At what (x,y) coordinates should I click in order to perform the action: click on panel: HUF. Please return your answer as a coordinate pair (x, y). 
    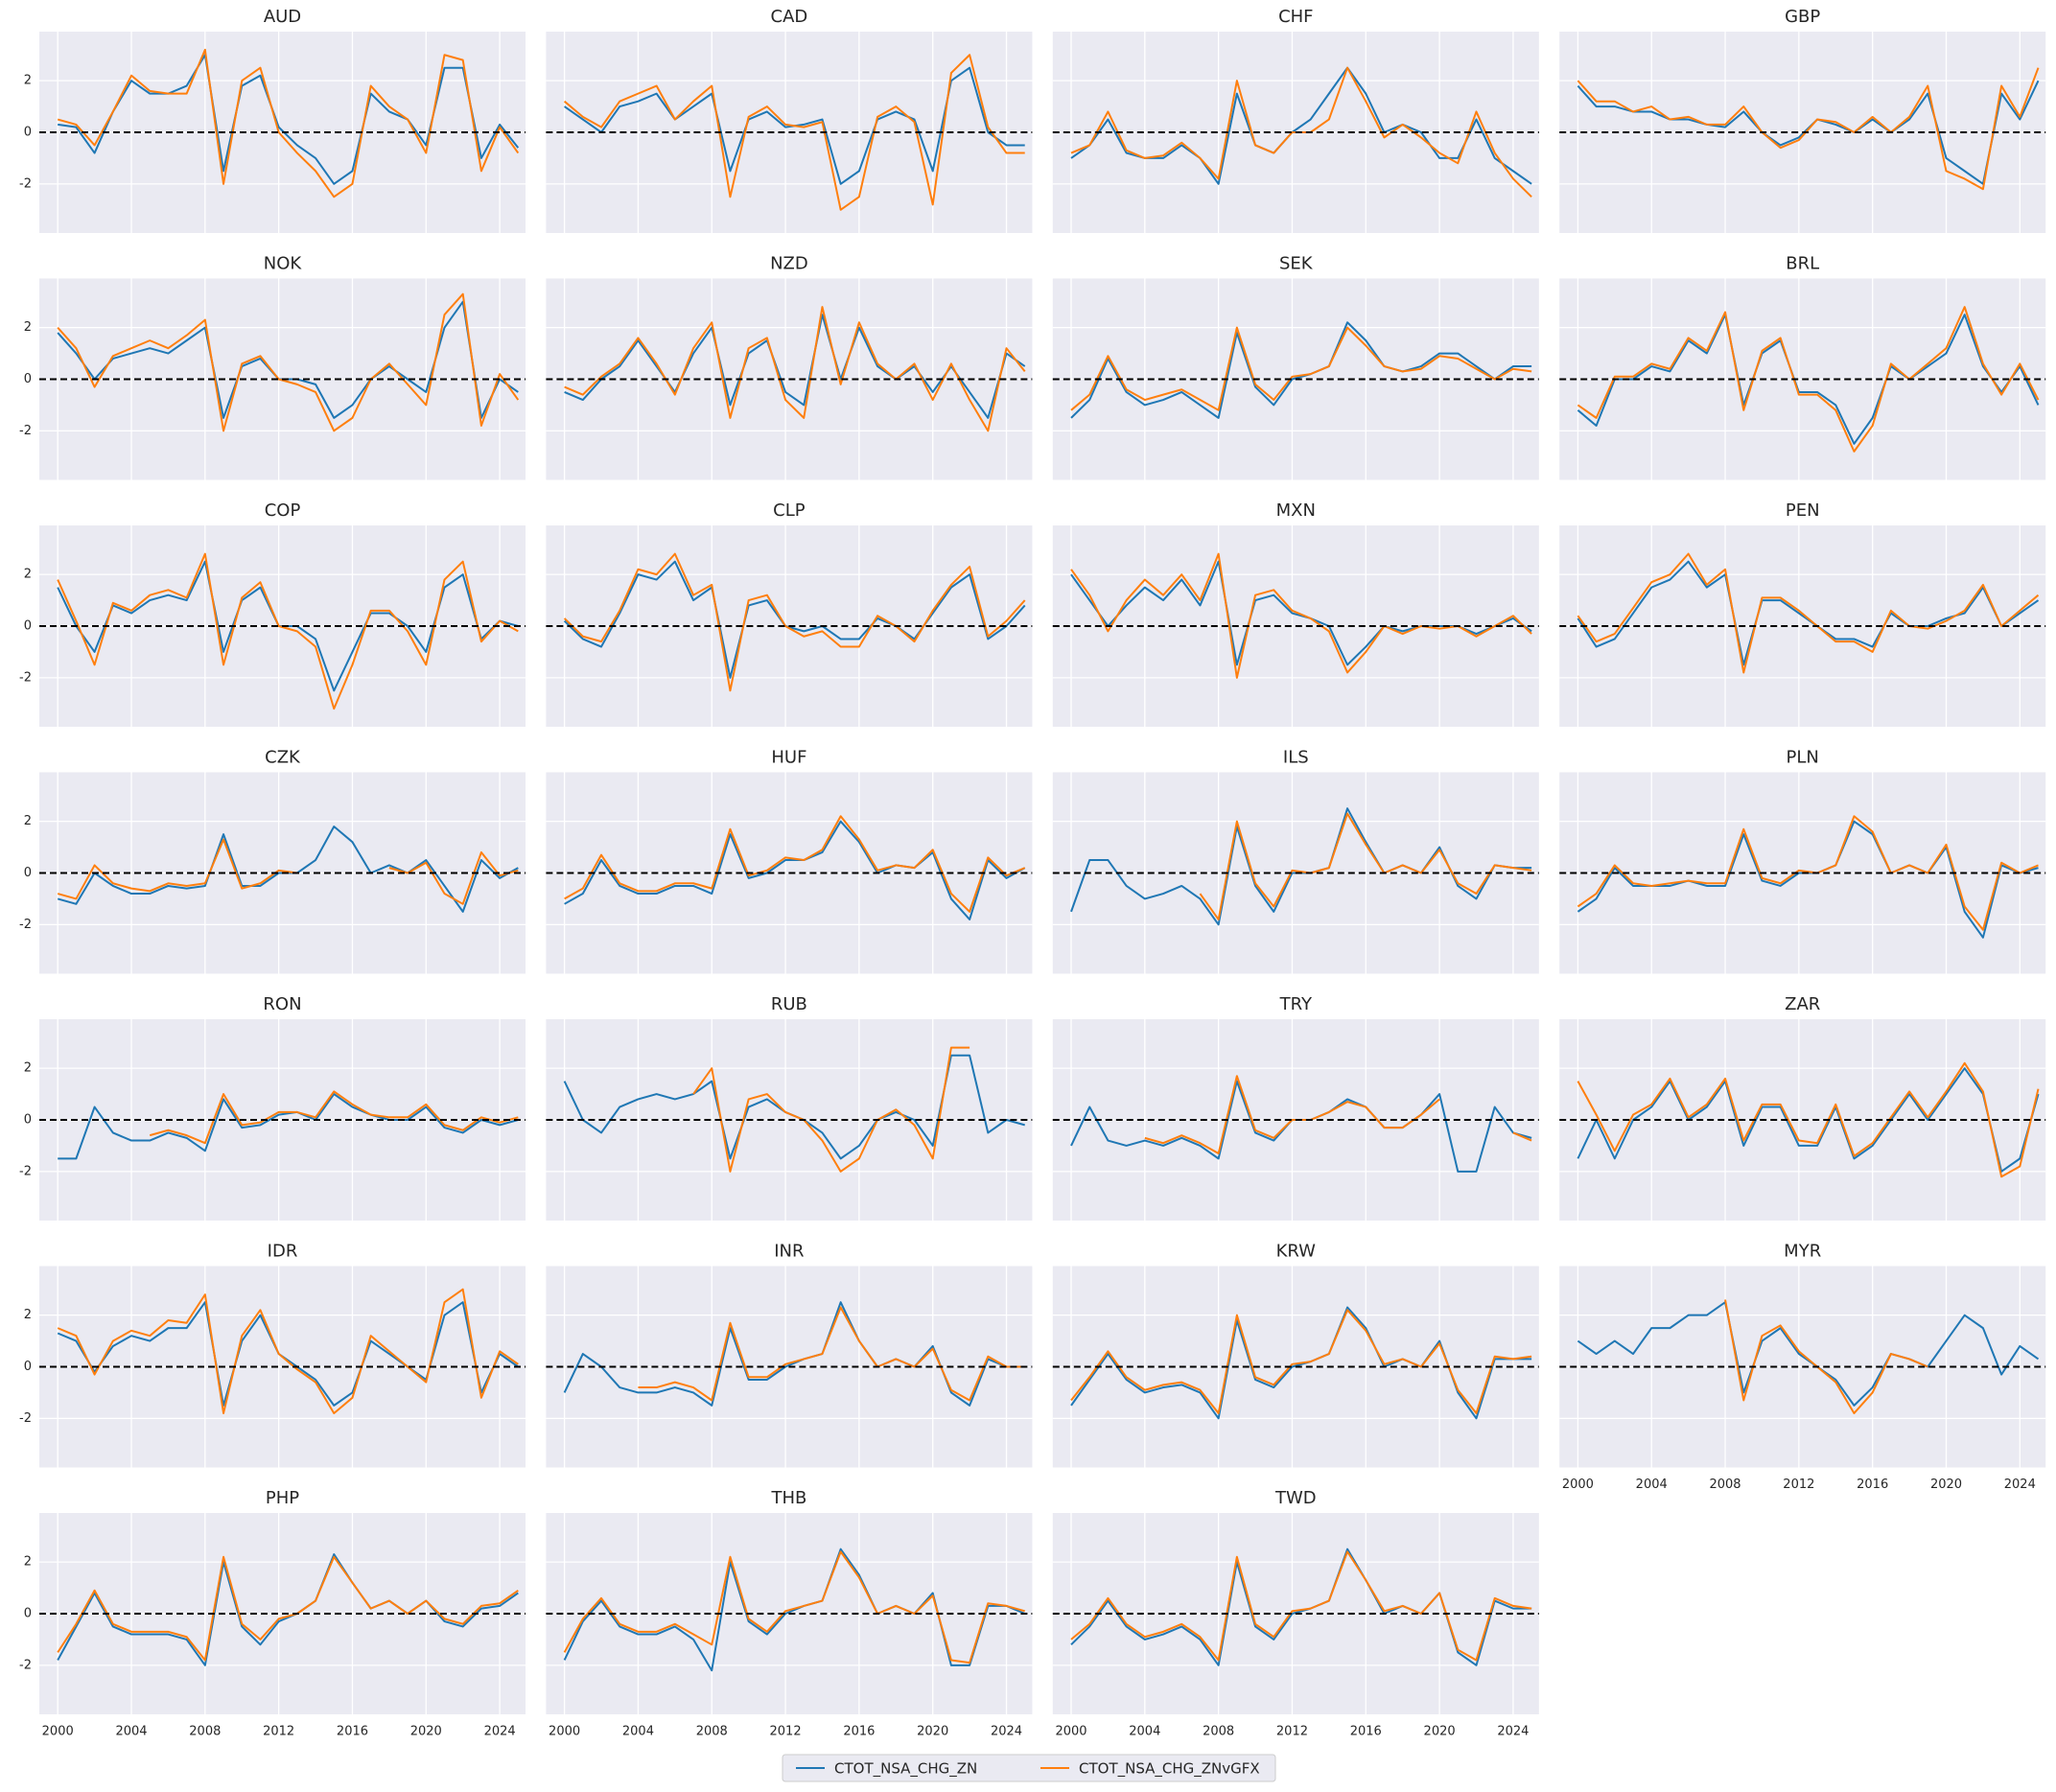
    Looking at the image, I should click on (790, 861).